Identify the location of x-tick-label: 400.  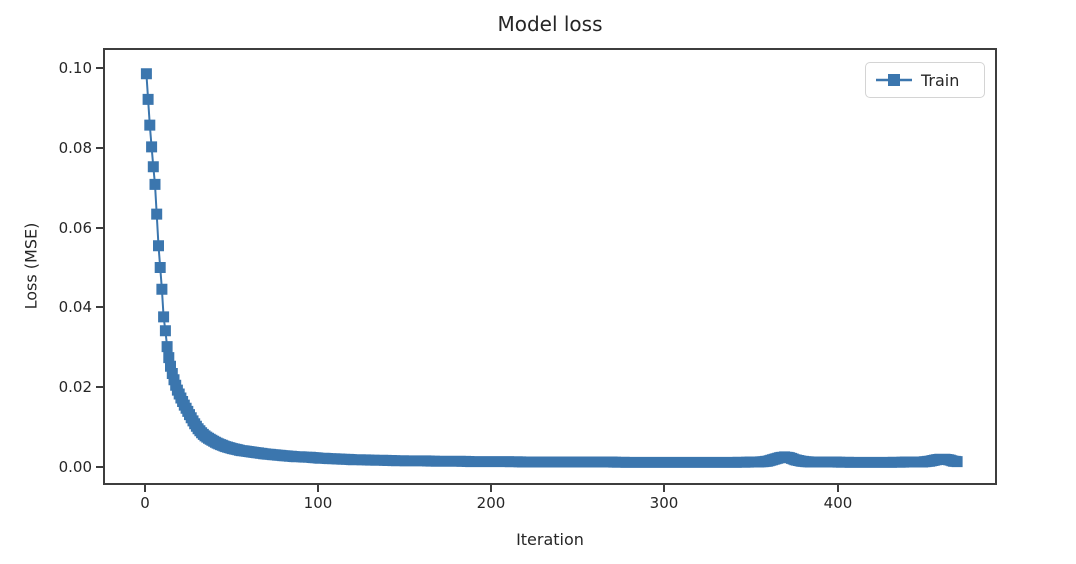
(838, 503).